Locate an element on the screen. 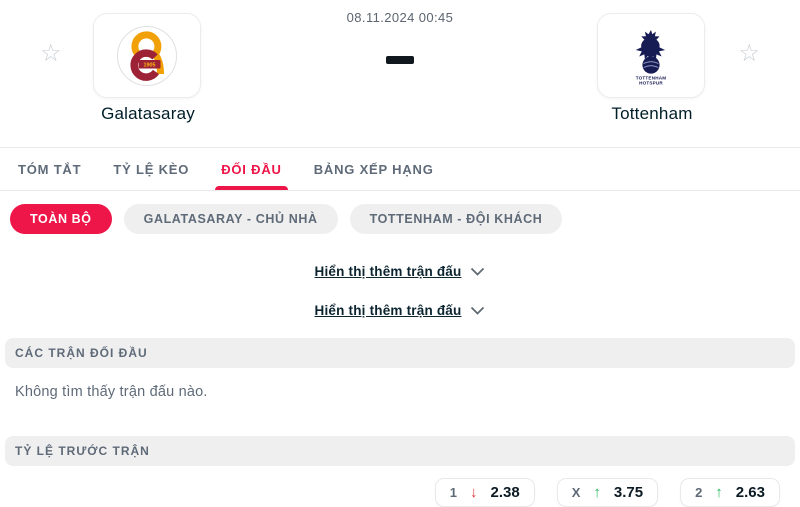  match-center: 08.11.2024 00:45 is located at coordinates (400, 17).